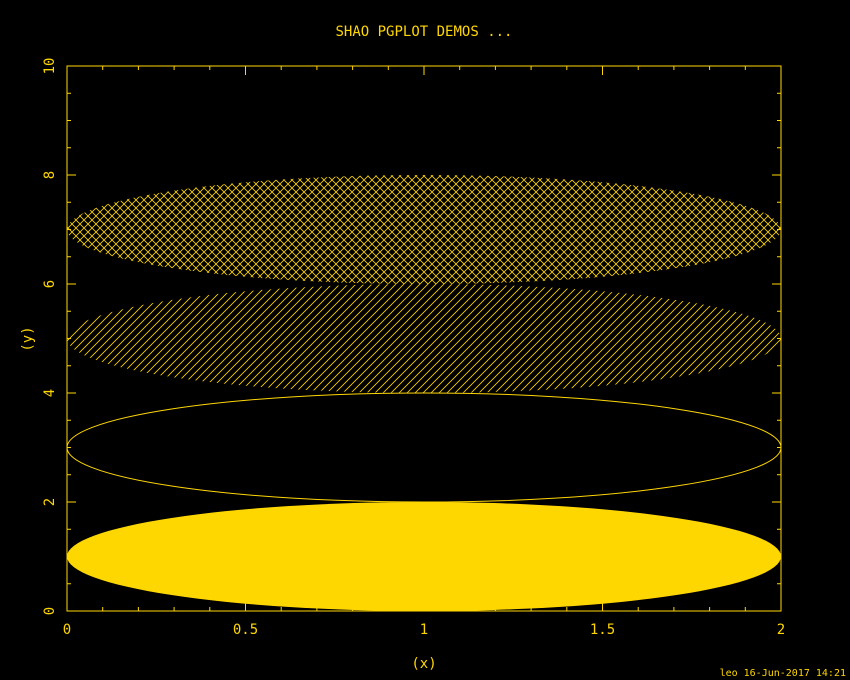 This screenshot has width=850, height=680. What do you see at coordinates (781, 630) in the screenshot?
I see `x-tick-label: 2` at bounding box center [781, 630].